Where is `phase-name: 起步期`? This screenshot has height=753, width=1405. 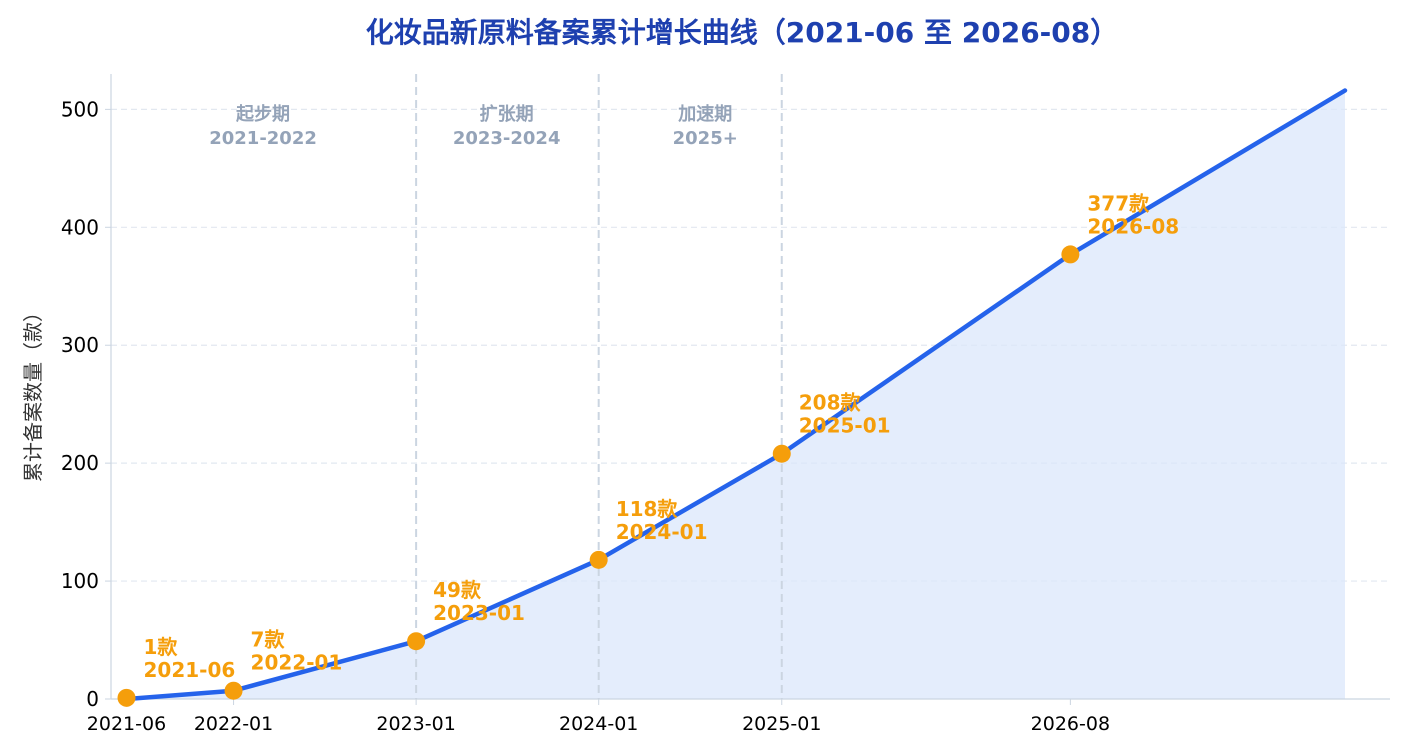 phase-name: 起步期 is located at coordinates (262, 114).